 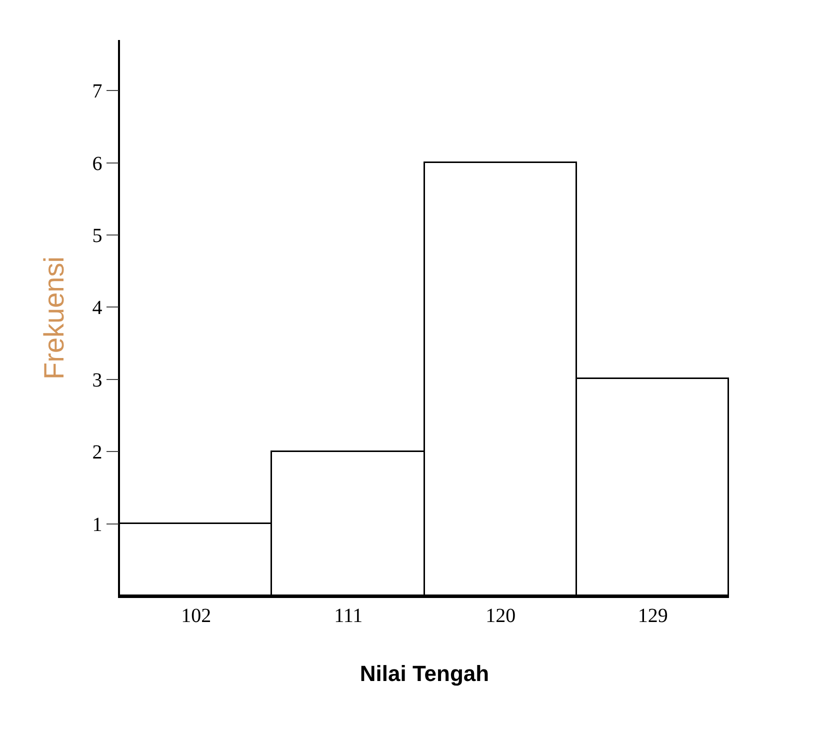 What do you see at coordinates (97, 308) in the screenshot?
I see `y-tick-label: 4` at bounding box center [97, 308].